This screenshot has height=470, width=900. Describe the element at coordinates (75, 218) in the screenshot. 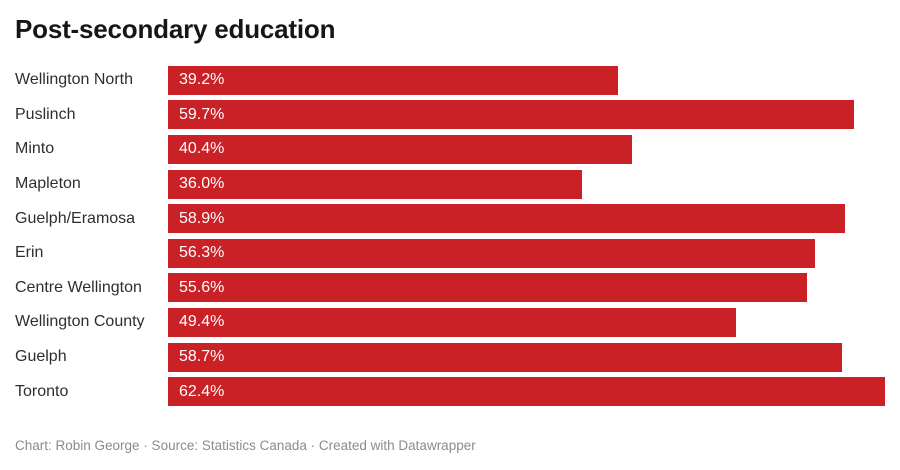

I see `category-label: Guelph/Eramosa` at that location.